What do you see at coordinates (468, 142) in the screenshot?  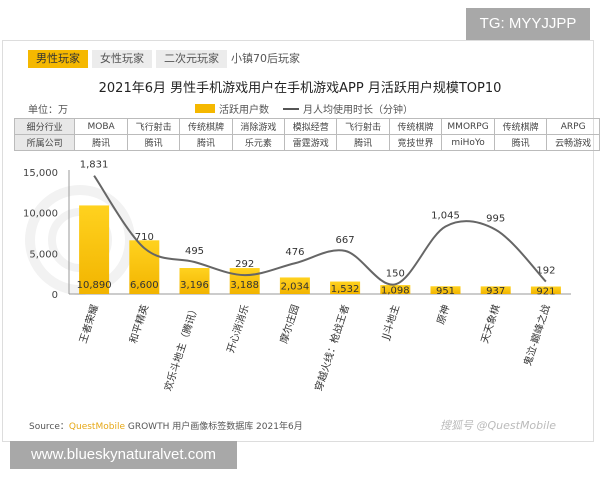 I see `company-cell: miHoYo` at bounding box center [468, 142].